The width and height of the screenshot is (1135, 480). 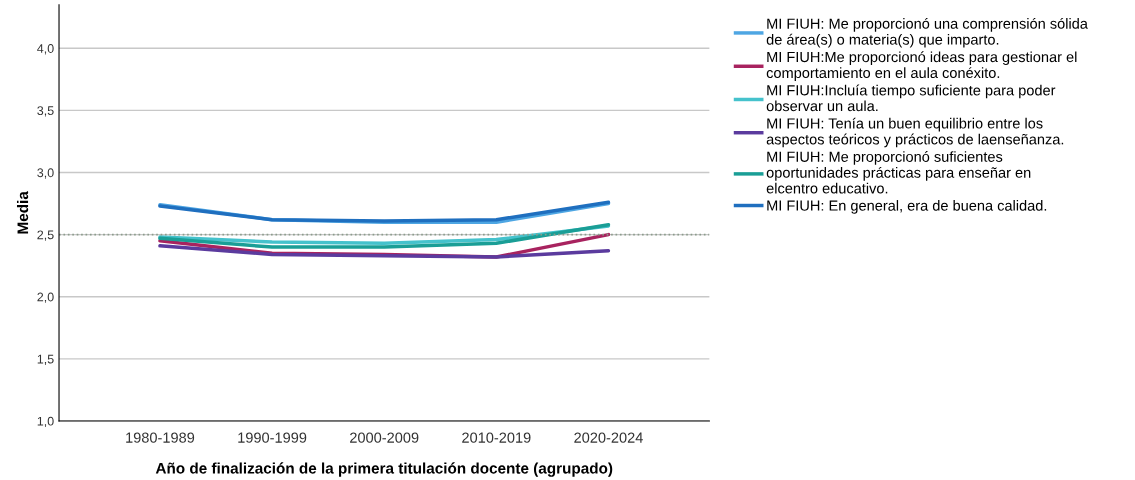 I want to click on x-tick-label: 2010-2019, so click(x=496, y=437).